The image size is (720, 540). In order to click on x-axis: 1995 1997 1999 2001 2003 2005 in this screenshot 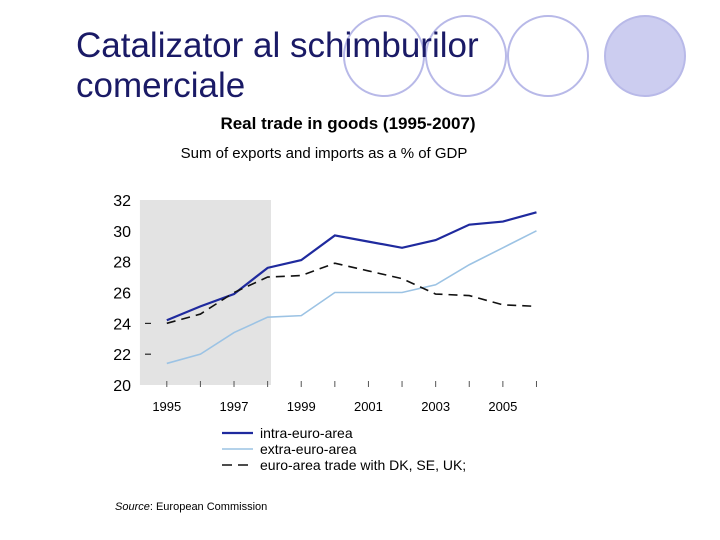, I will do `click(344, 397)`.